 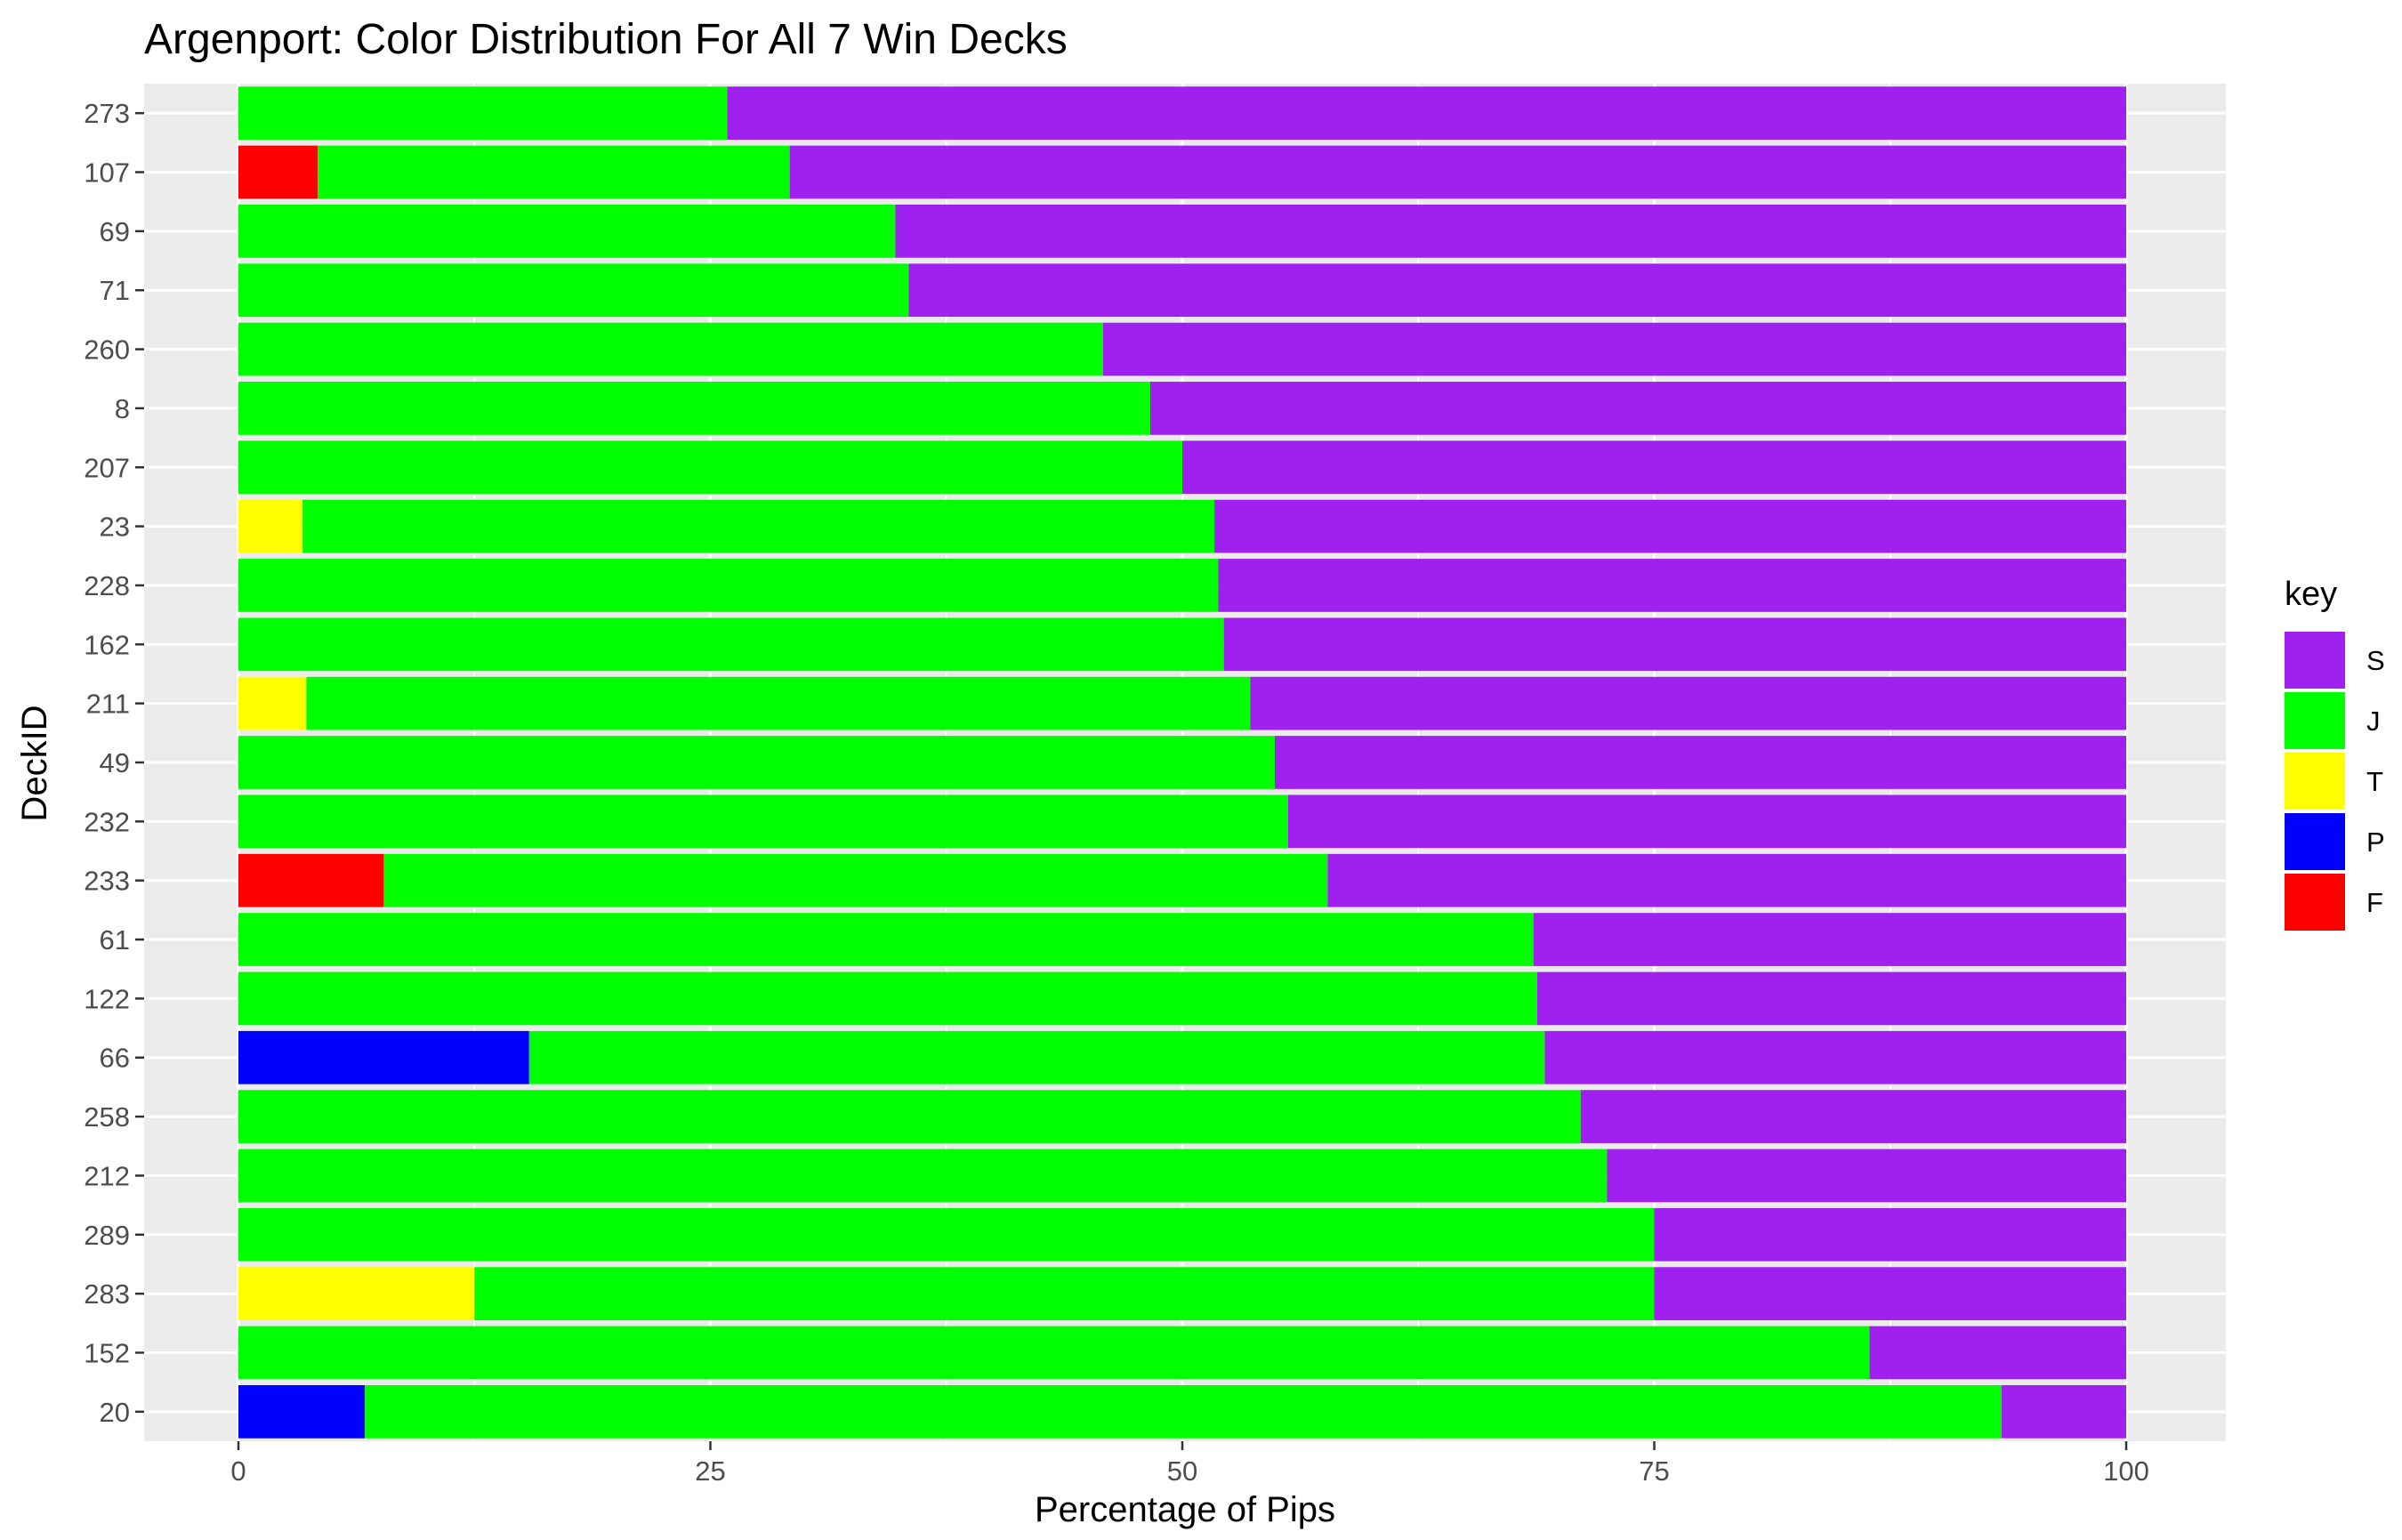 What do you see at coordinates (1688, 703) in the screenshot?
I see `bar-segment-211-S` at bounding box center [1688, 703].